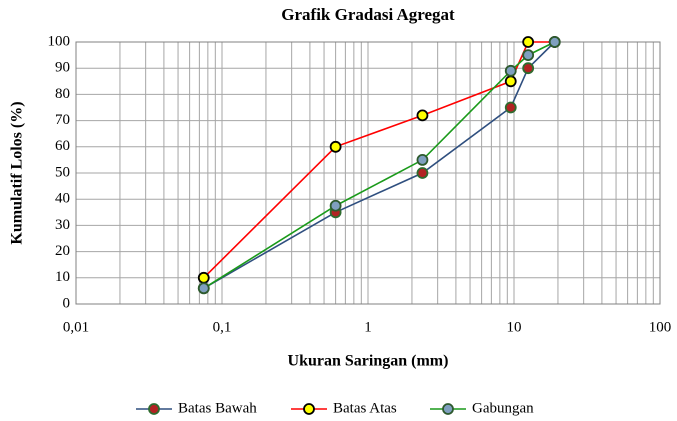 This screenshot has width=677, height=421. What do you see at coordinates (368, 14) in the screenshot?
I see `chart-title: Grafik Gradasi Agregat` at bounding box center [368, 14].